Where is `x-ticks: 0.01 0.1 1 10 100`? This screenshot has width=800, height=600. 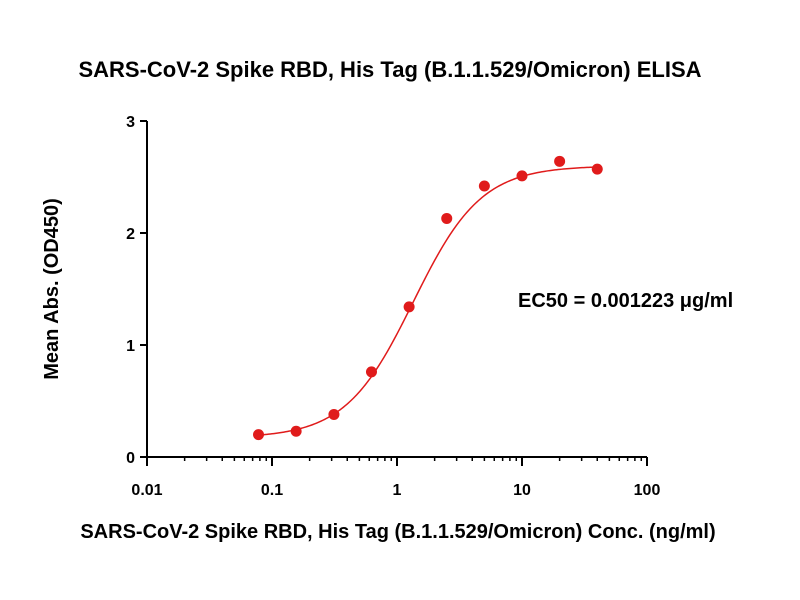
x-ticks: 0.01 0.1 1 10 100 is located at coordinates (395, 478).